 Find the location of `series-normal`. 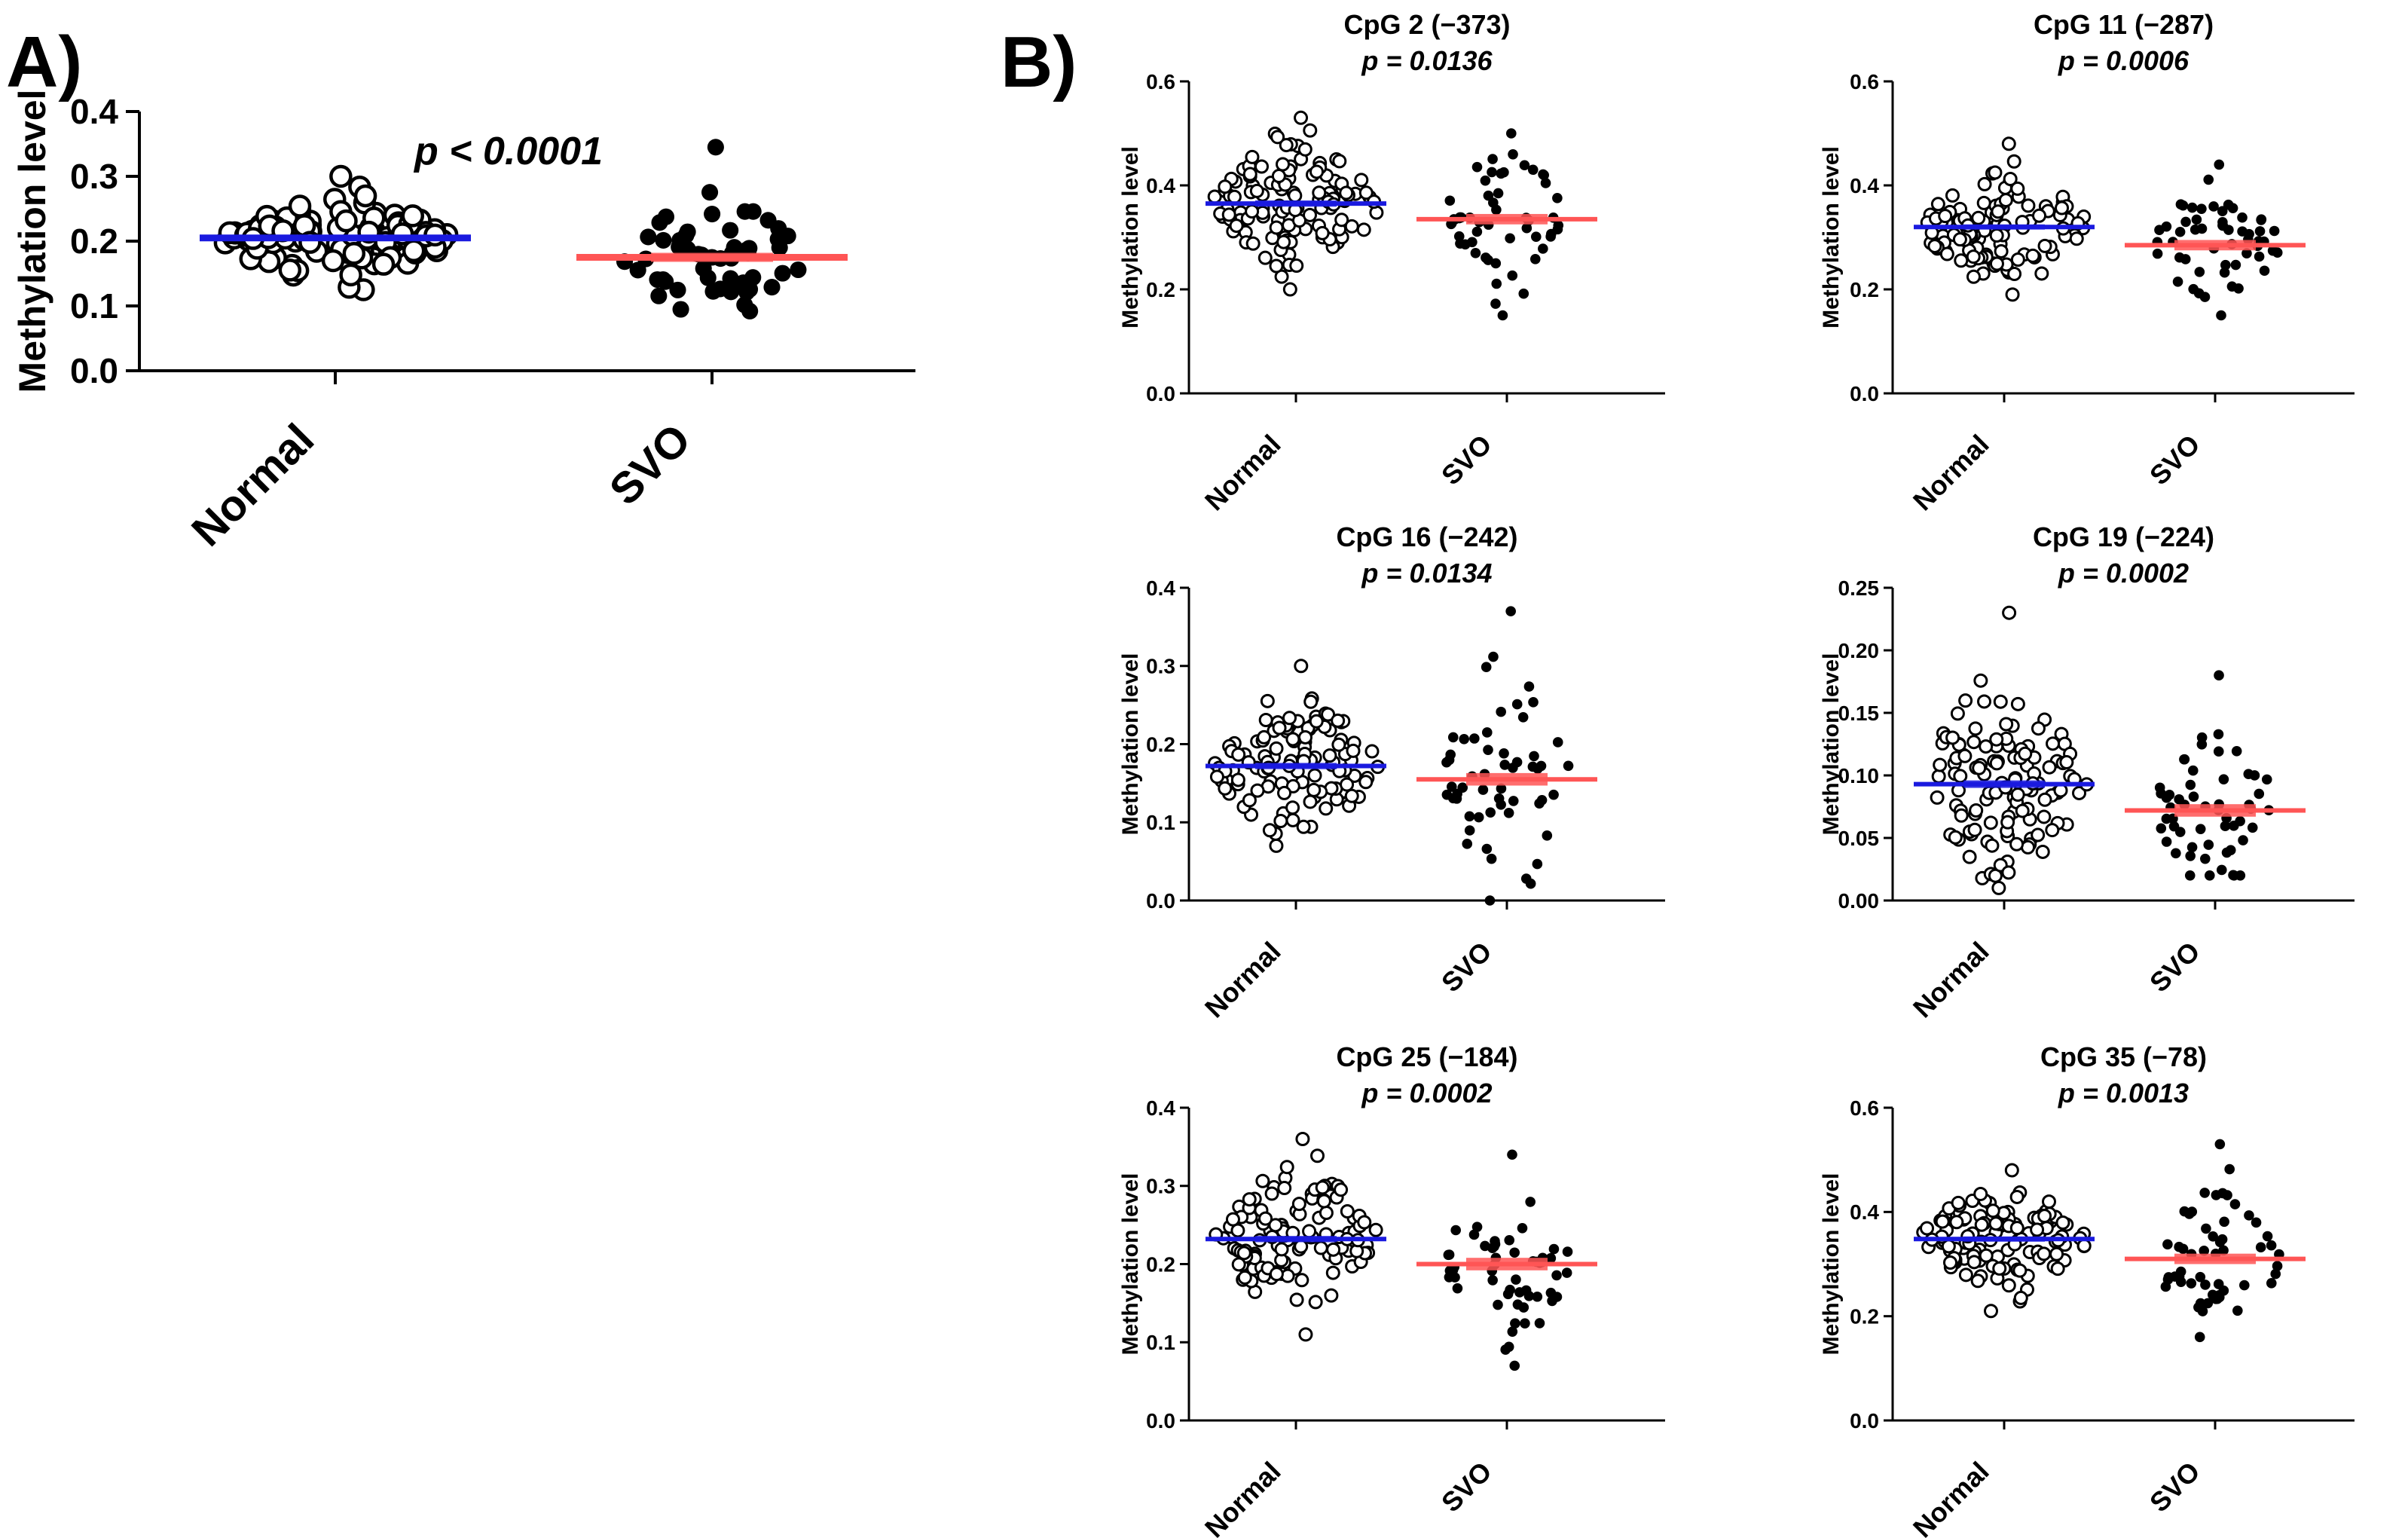

series-normal is located at coordinates (2004, 1241).